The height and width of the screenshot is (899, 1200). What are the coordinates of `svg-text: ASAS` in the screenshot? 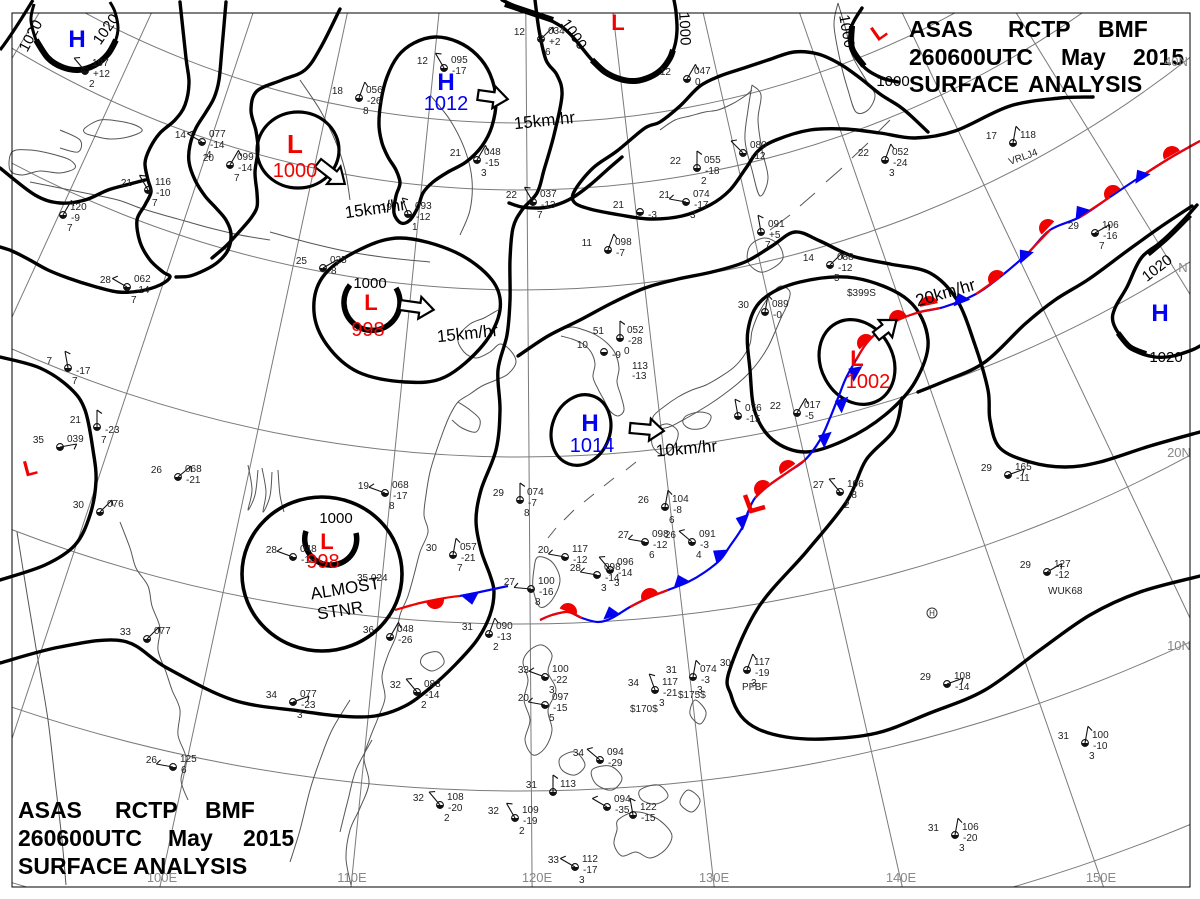 It's located at (941, 29).